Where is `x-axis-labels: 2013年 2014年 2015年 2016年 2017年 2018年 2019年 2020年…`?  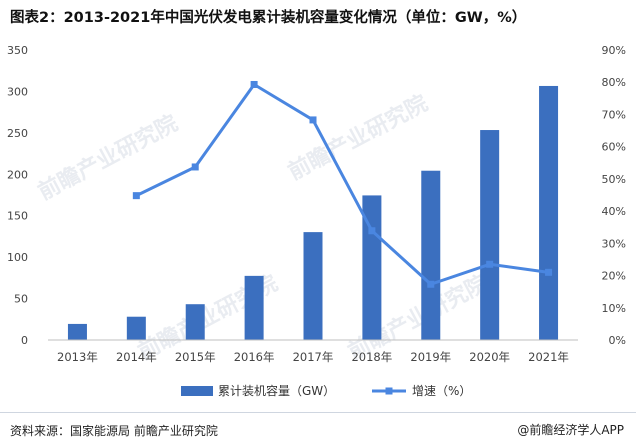 x-axis-labels: 2013年 2014年 2015年 2016年 2017年 2018年 2019年 2020年… is located at coordinates (313, 351).